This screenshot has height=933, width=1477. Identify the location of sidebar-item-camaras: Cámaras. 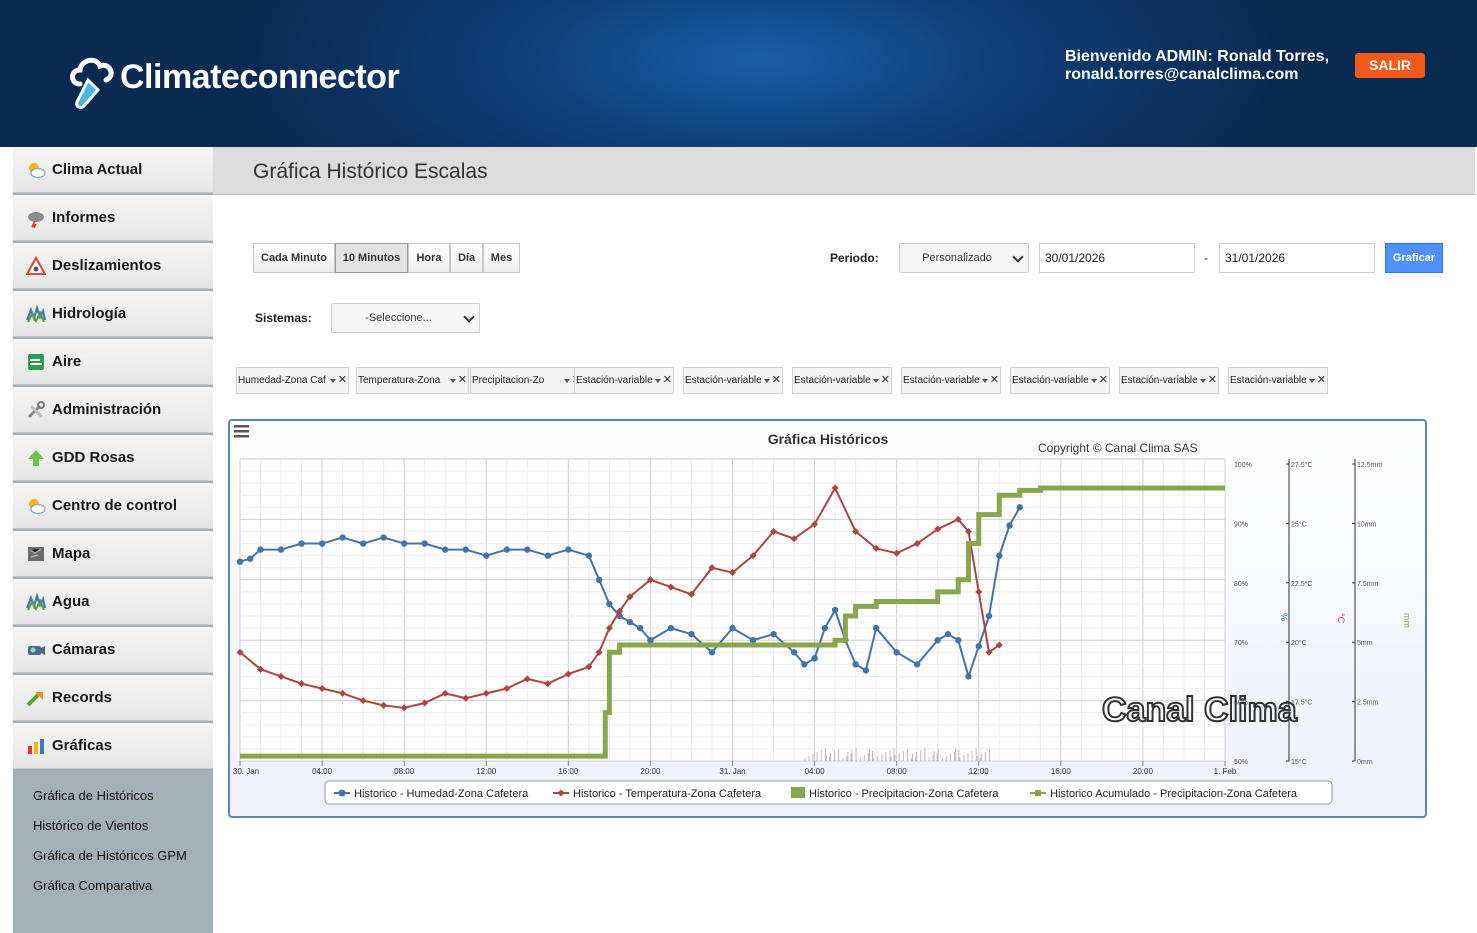
(113, 650).